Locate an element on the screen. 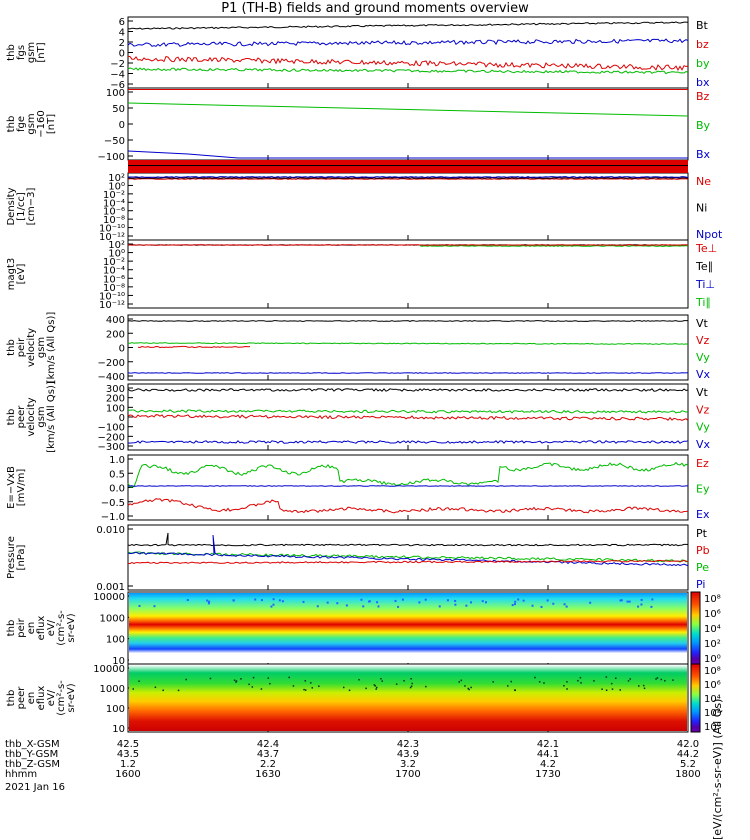 This screenshot has height=840, width=750. series-Pb is located at coordinates (408, 561).